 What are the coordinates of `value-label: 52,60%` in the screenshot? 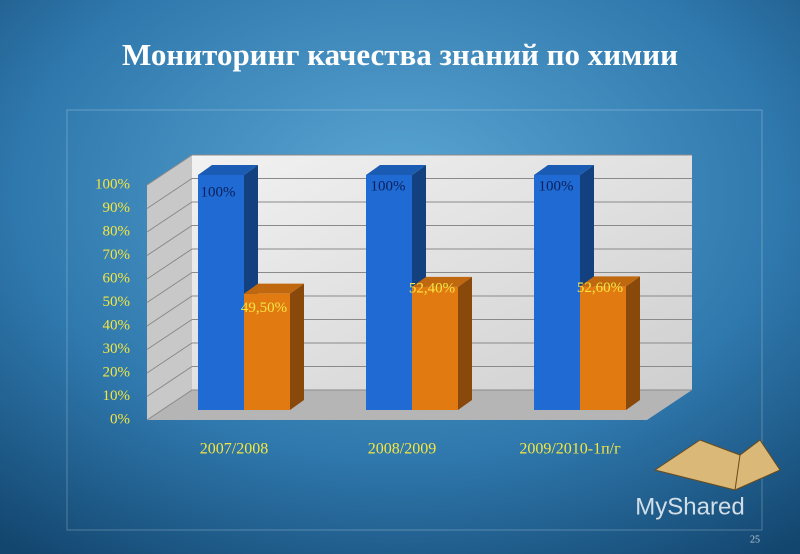 It's located at (600, 288).